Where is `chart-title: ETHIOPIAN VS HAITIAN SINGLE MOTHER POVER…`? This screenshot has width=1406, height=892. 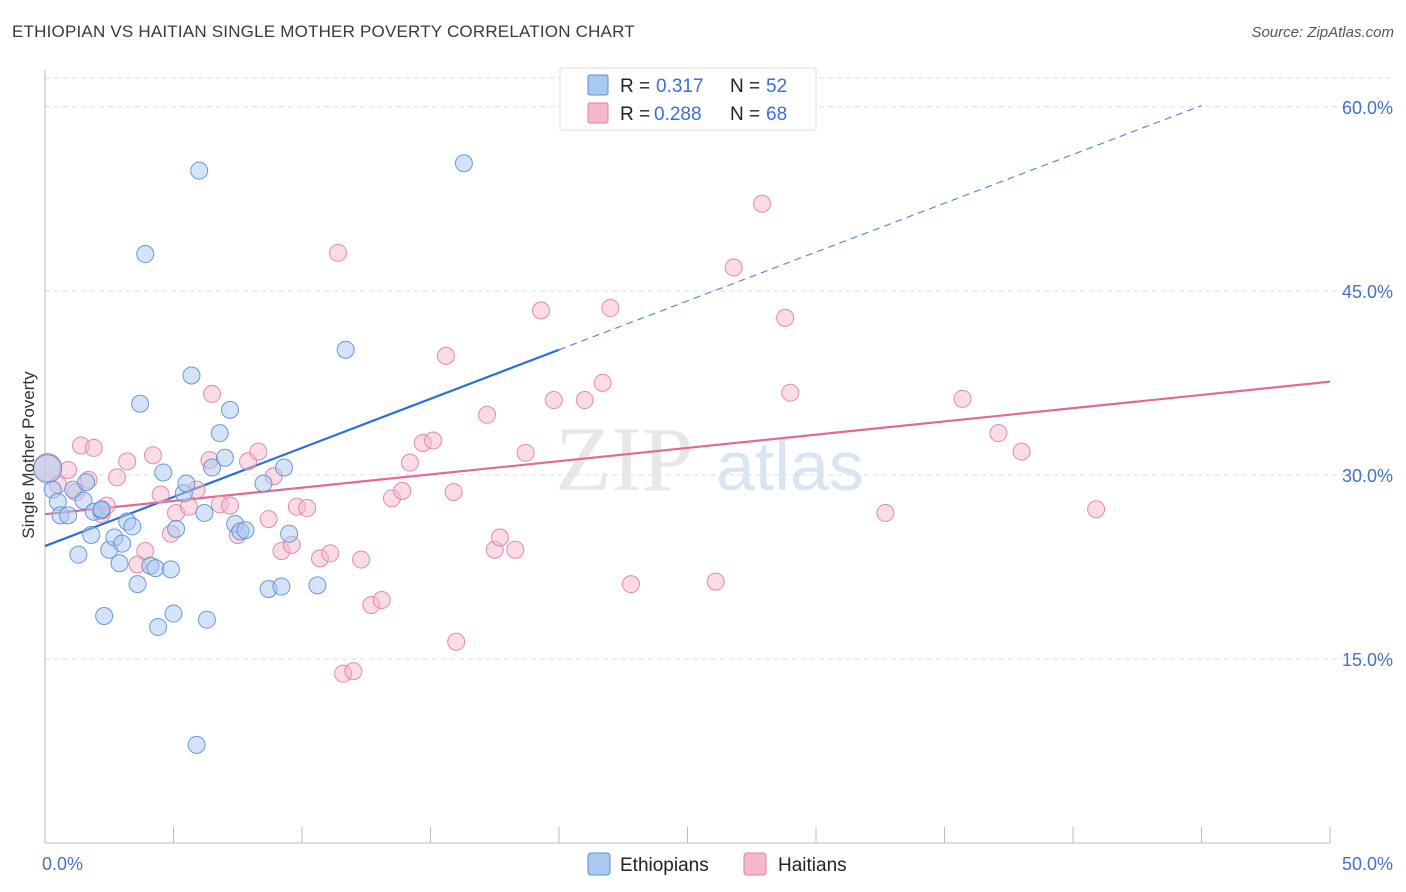 chart-title: ETHIOPIAN VS HAITIAN SINGLE MOTHER POVER… is located at coordinates (323, 31).